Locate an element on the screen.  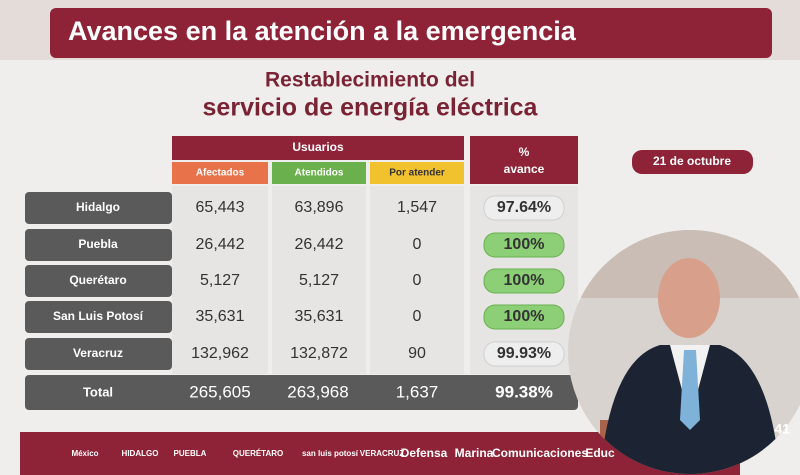
cell: 132,962 is located at coordinates (220, 353).